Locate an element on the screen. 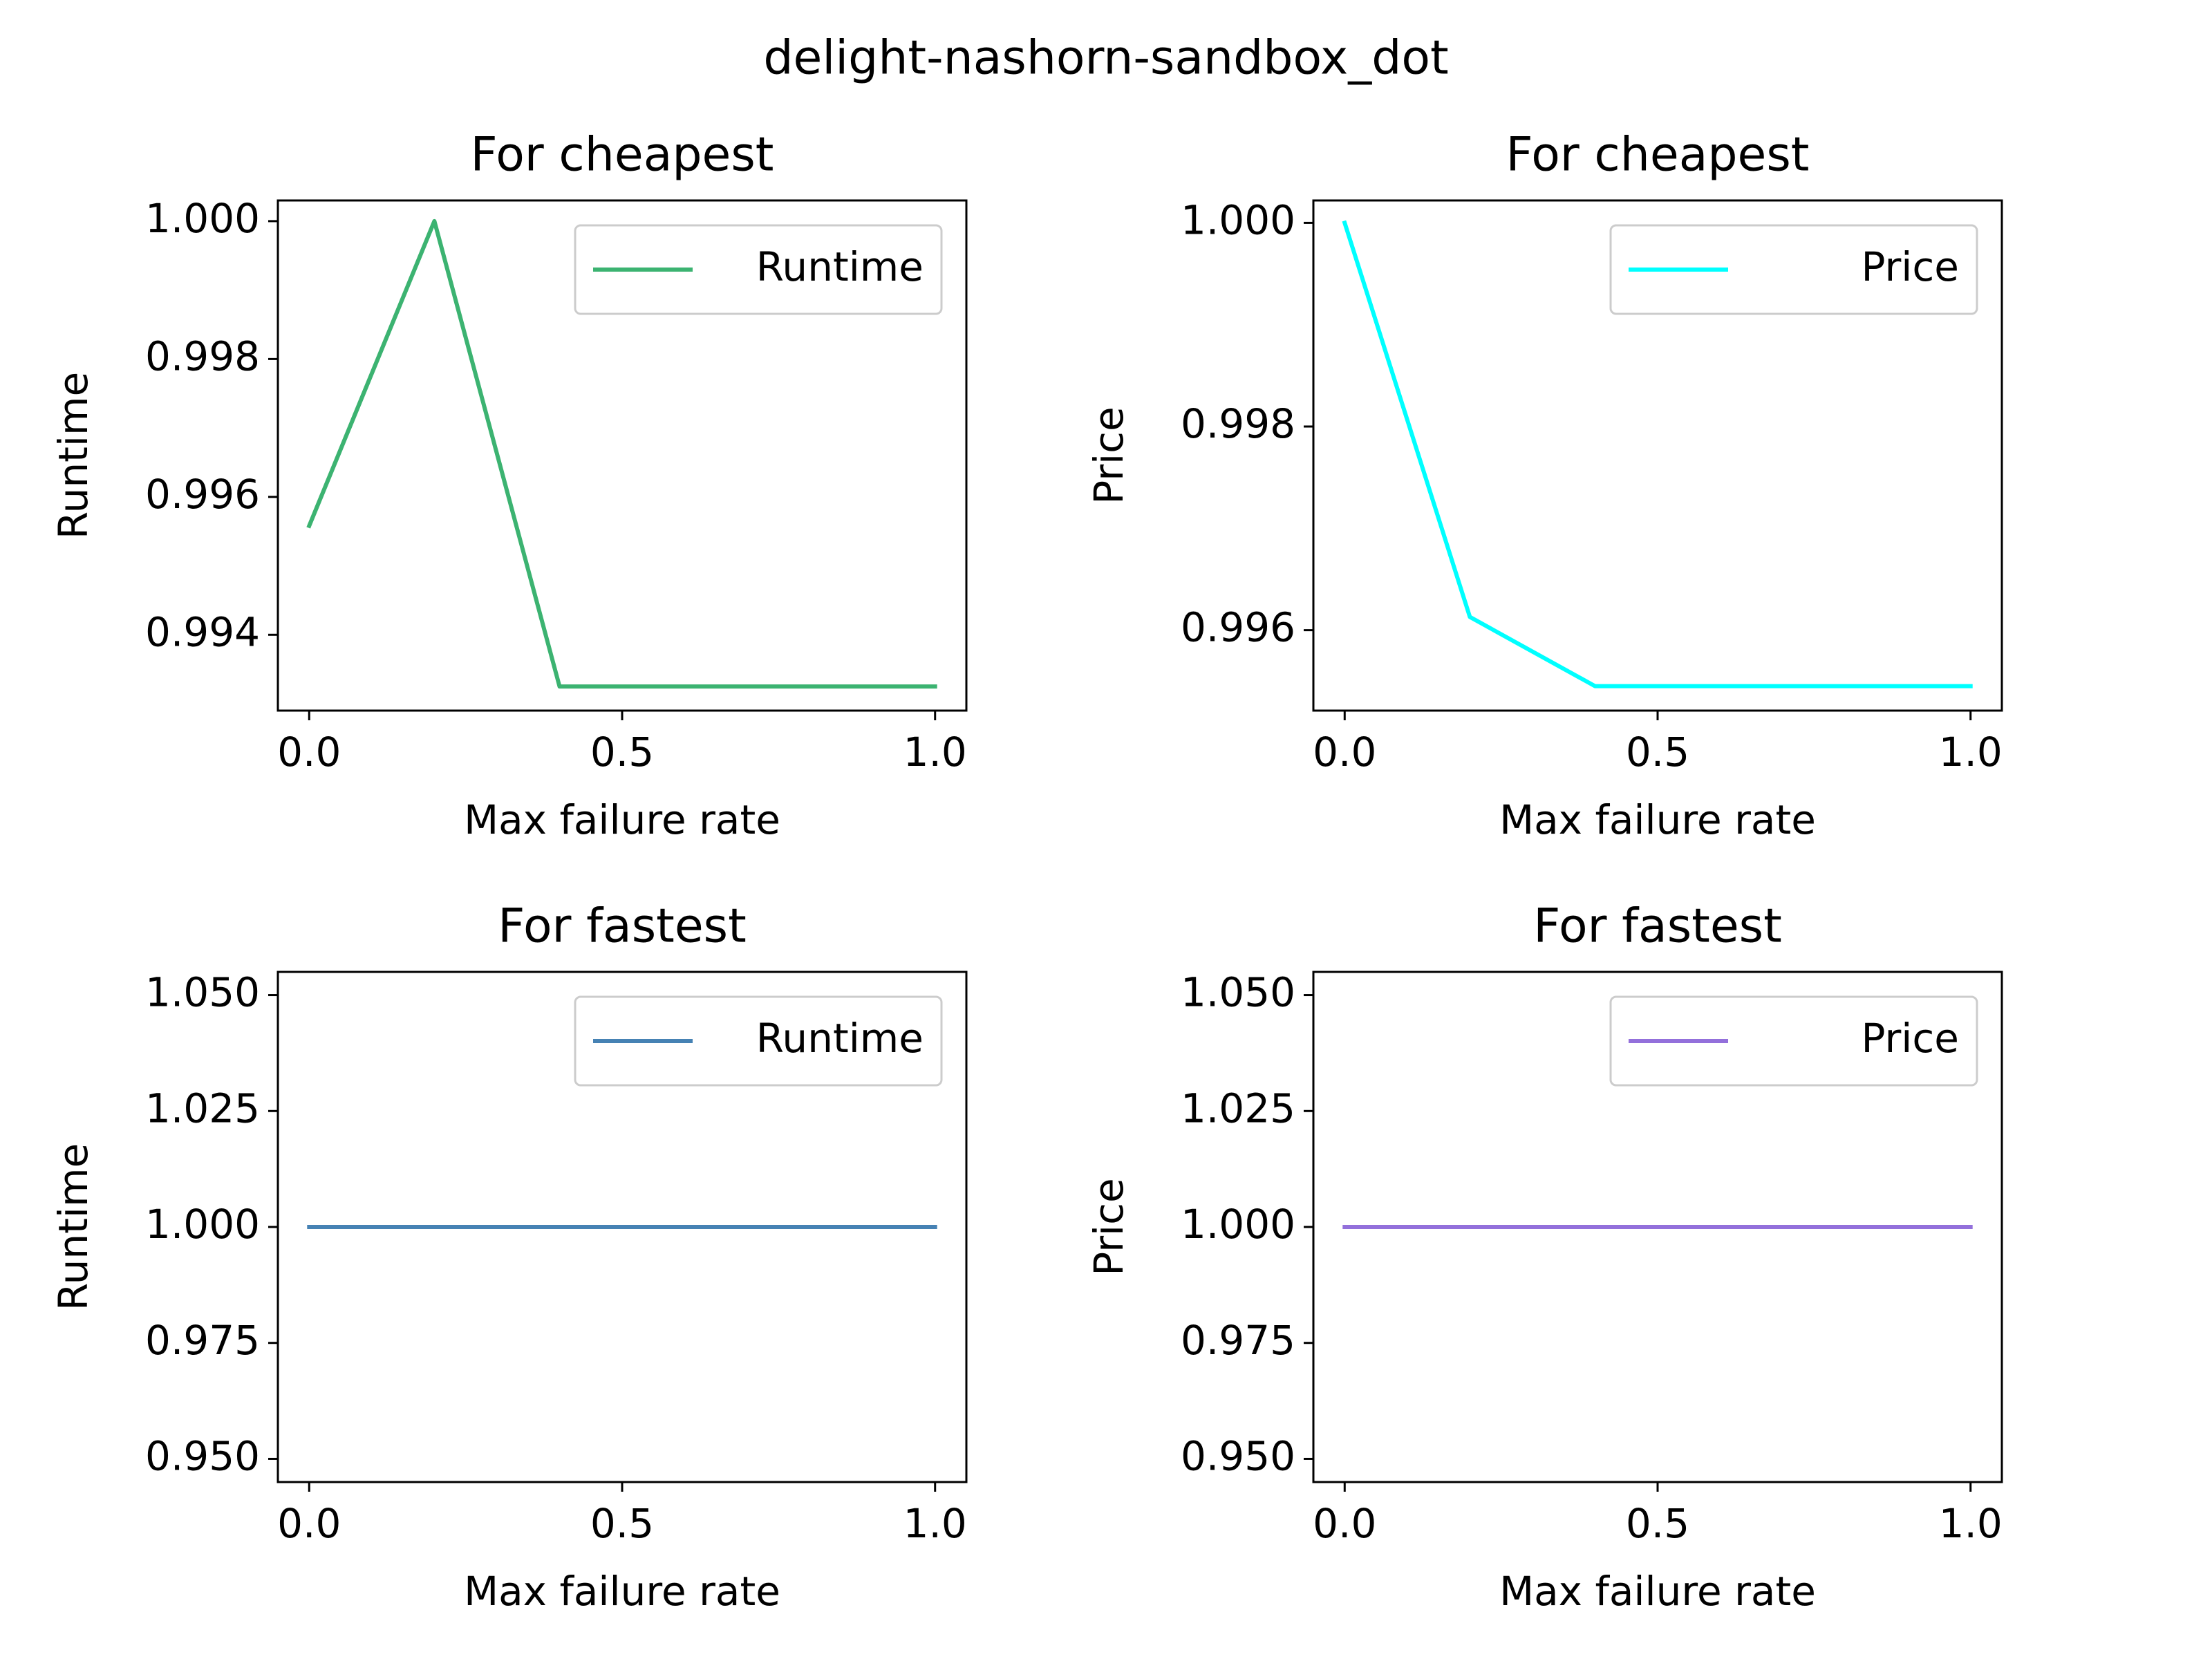 The width and height of the screenshot is (2212, 1659). series-line-runtime is located at coordinates (622, 453).